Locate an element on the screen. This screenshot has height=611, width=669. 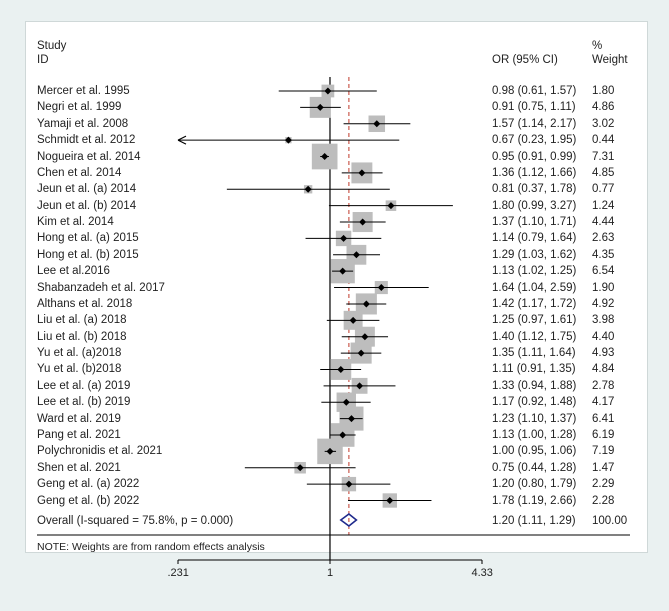
study-estimate: 1.13 (1.00, 1.28) is located at coordinates (534, 434).